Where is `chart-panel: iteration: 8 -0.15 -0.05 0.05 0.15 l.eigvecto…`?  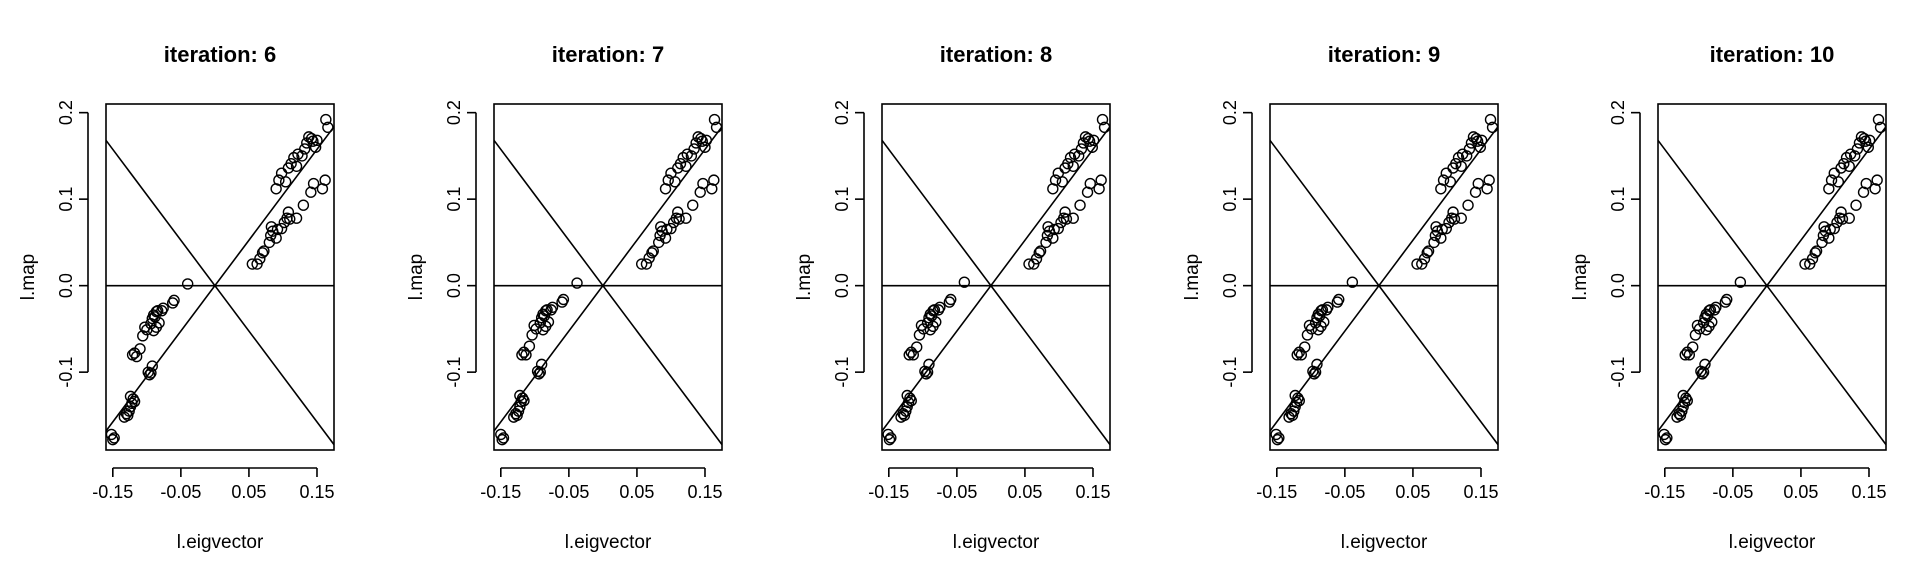
chart-panel: iteration: 8 -0.15 -0.05 0.05 0.15 l.eigvecto… is located at coordinates (952, 297).